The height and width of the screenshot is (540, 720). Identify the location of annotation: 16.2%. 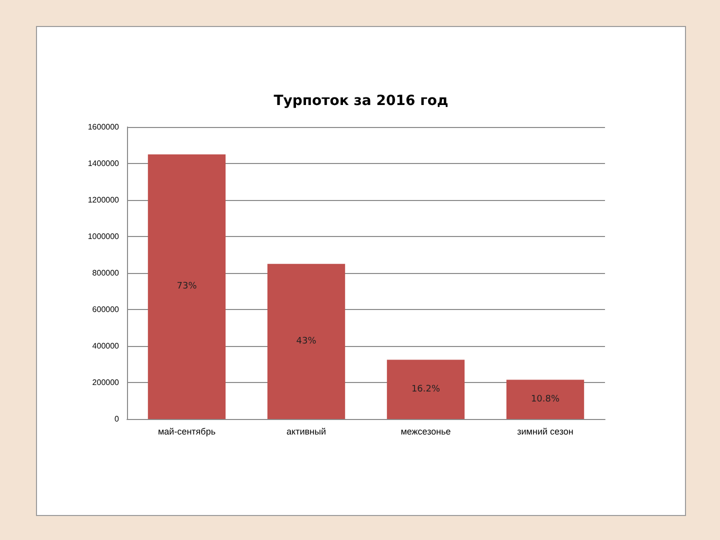
(425, 389).